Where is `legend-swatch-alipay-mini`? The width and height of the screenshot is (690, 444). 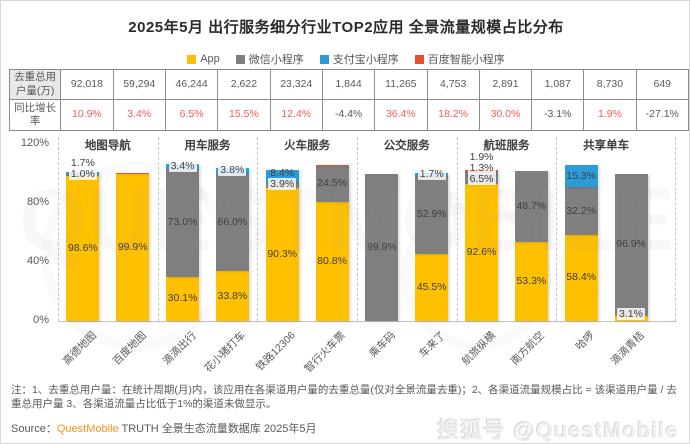 legend-swatch-alipay-mini is located at coordinates (324, 59).